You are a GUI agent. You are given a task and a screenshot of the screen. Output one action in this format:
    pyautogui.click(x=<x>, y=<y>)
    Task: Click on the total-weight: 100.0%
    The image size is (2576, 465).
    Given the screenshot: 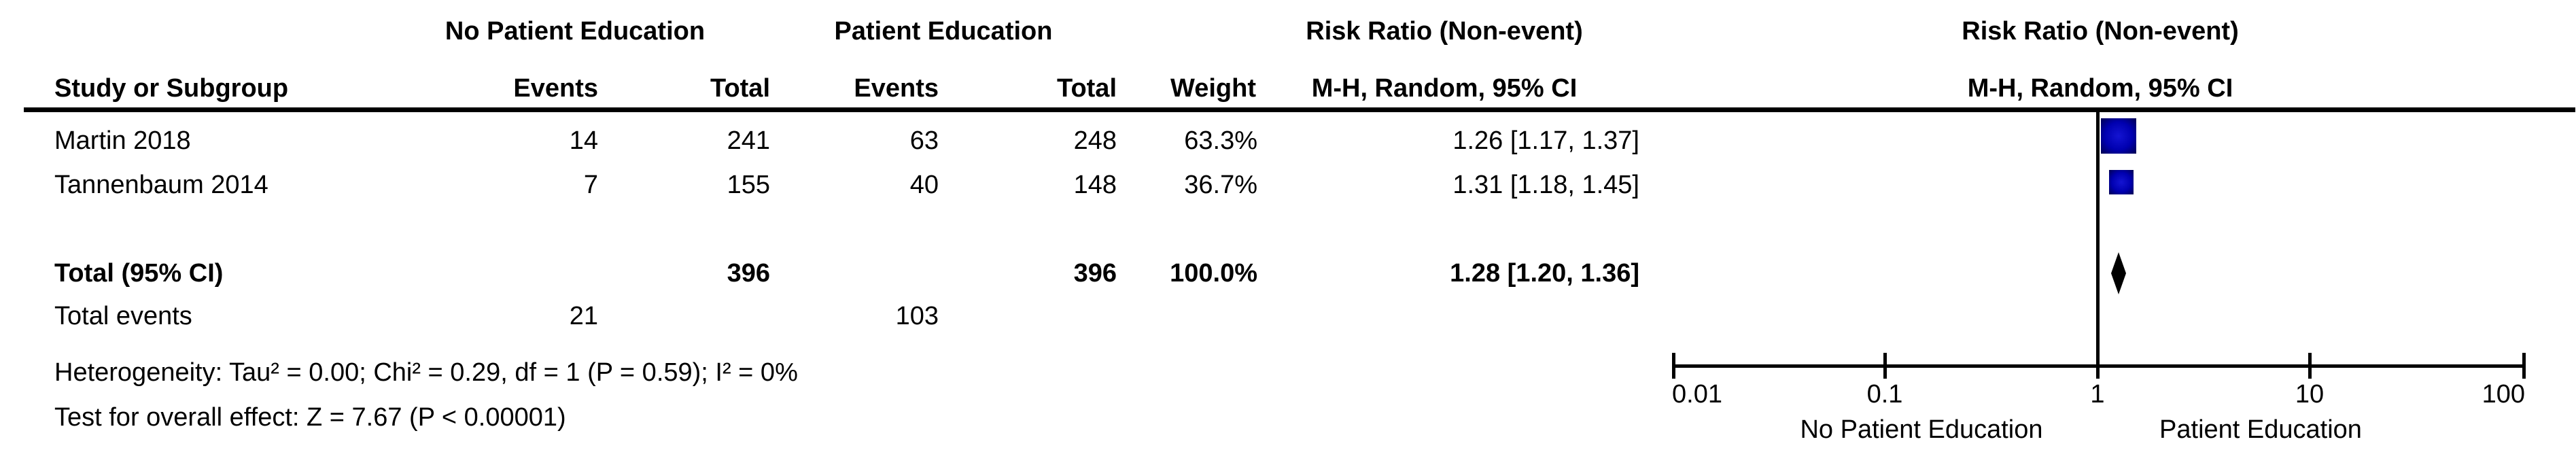 What is the action you would take?
    pyautogui.click(x=1213, y=273)
    